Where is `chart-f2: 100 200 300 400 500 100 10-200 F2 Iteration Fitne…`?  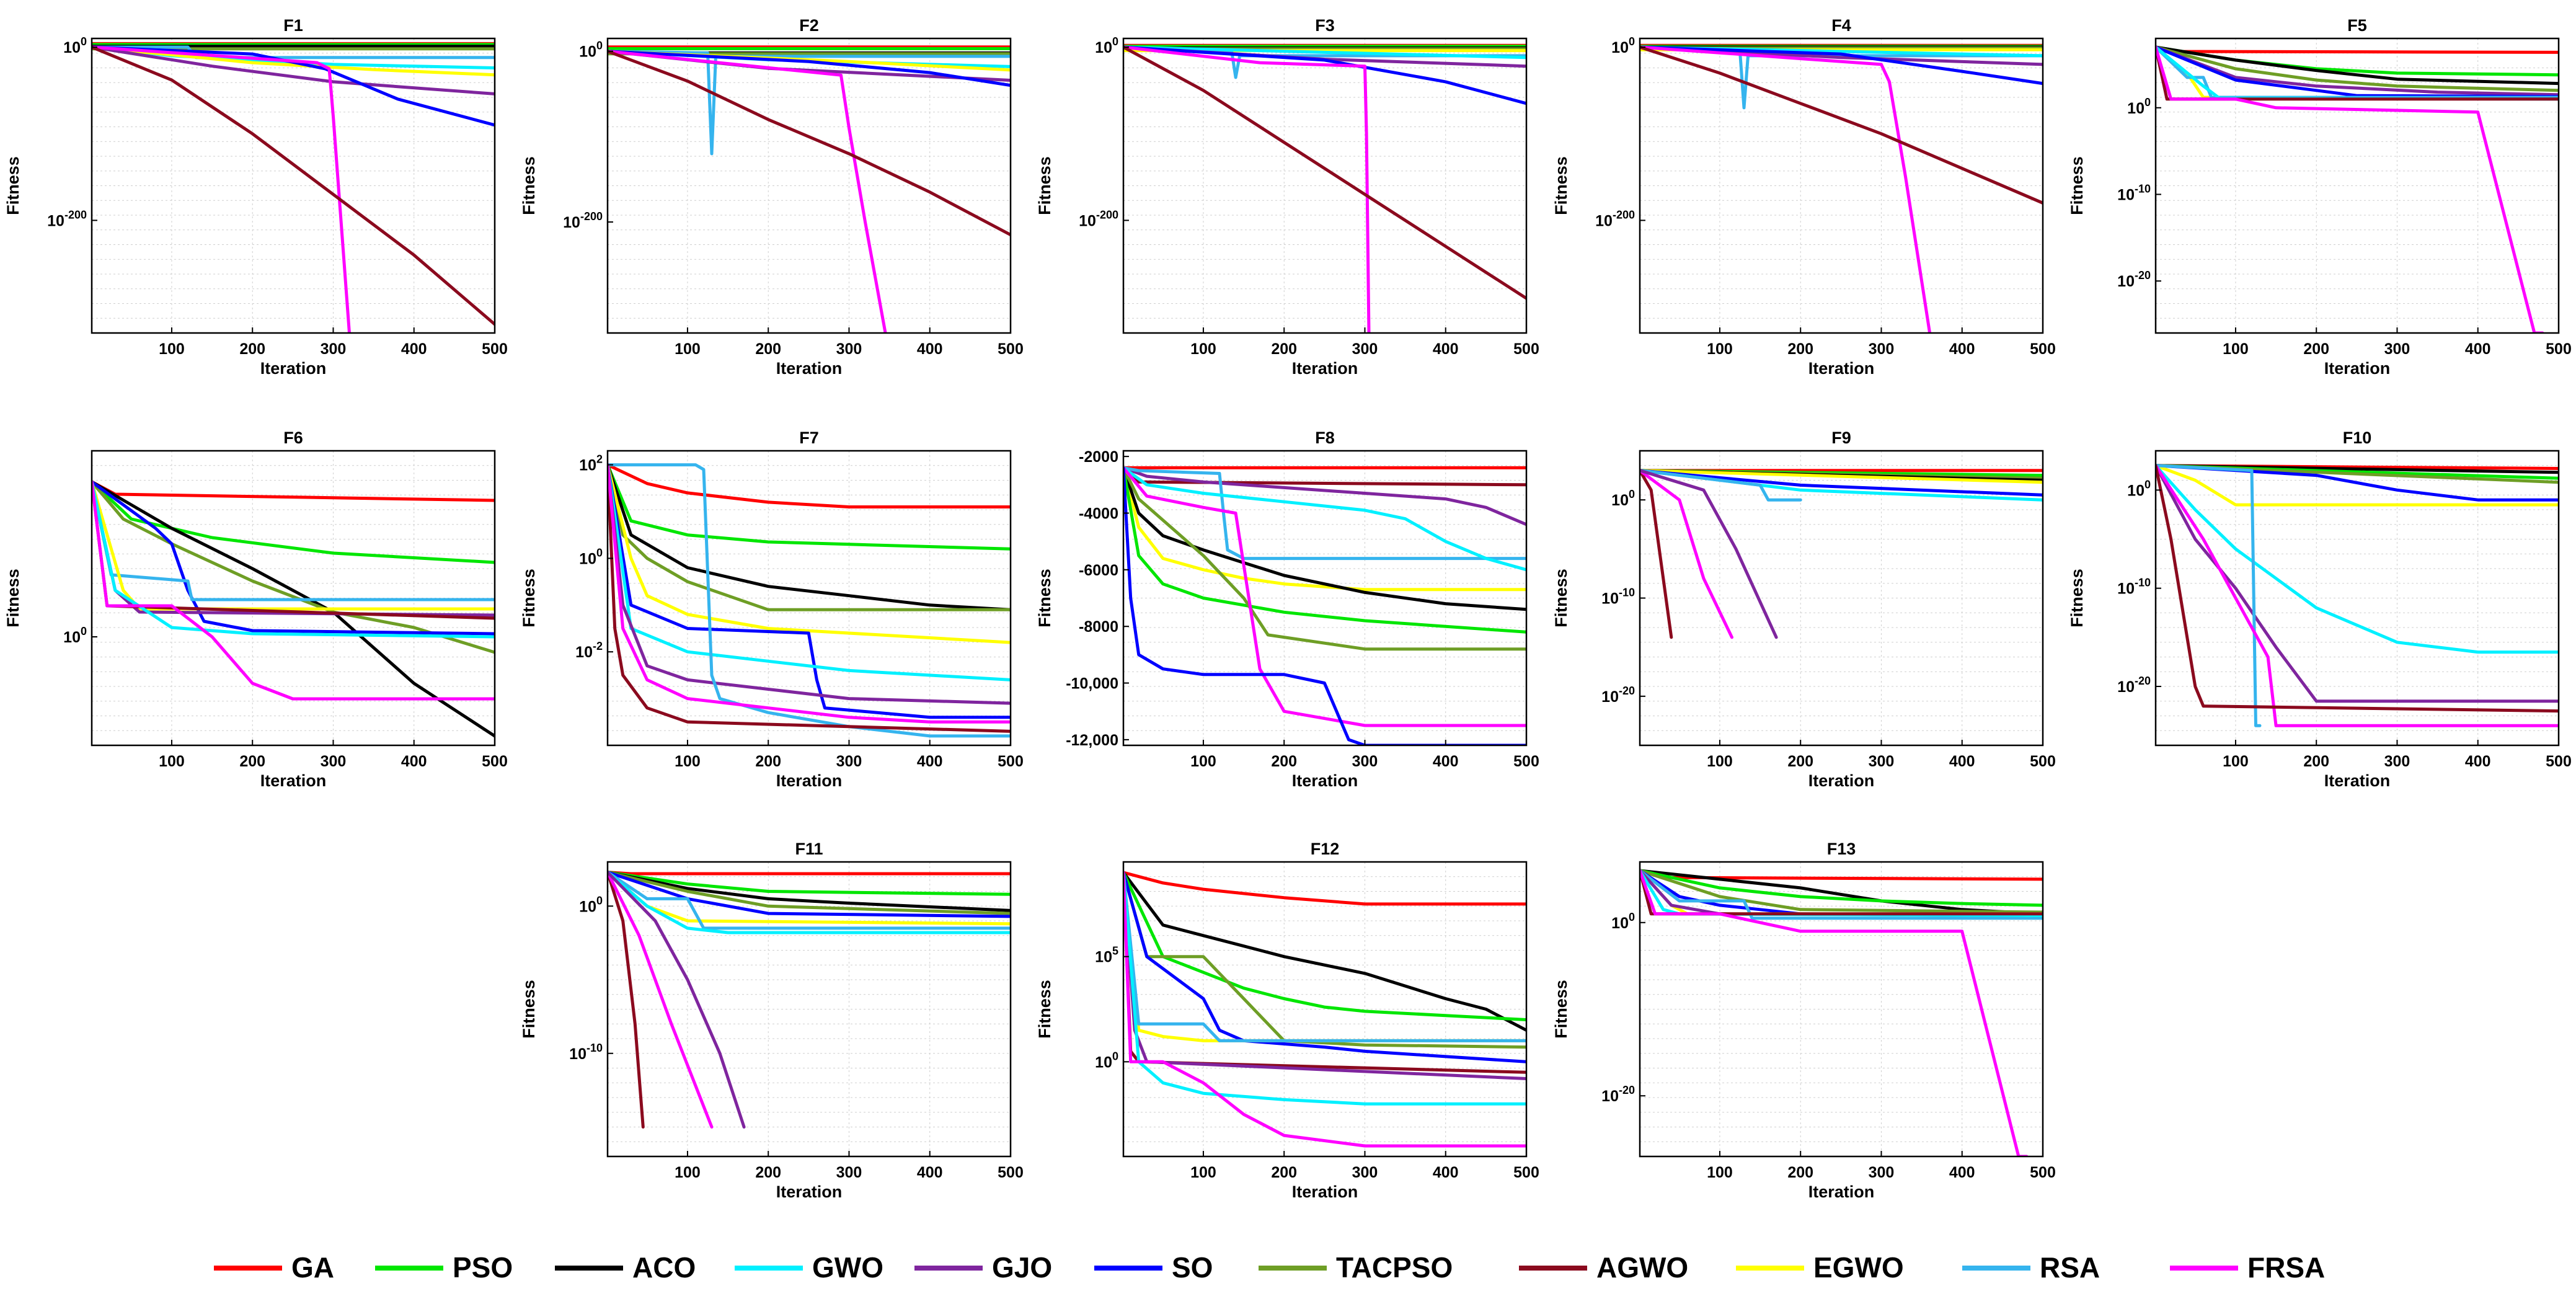 chart-f2: 100 200 300 400 500 100 10-200 F2 Iteration Fitne… is located at coordinates (772, 197).